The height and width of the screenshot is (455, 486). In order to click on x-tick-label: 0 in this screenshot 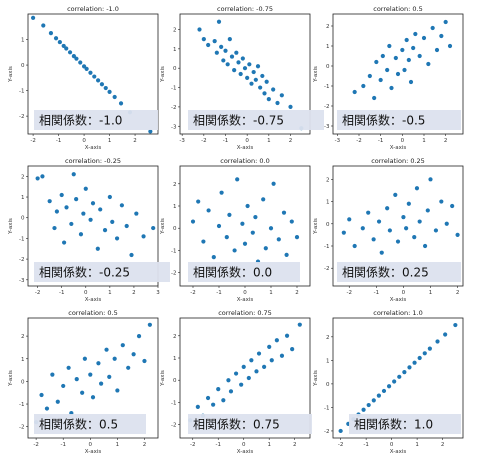, I will do `click(403, 141)`.